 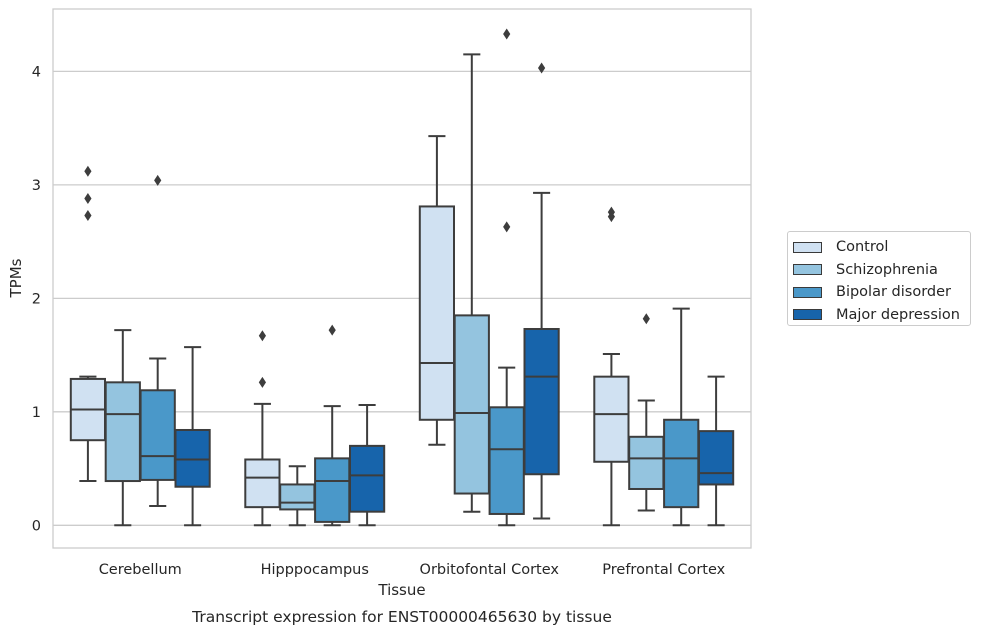 I want to click on y-tick-label: 2, so click(x=36, y=299).